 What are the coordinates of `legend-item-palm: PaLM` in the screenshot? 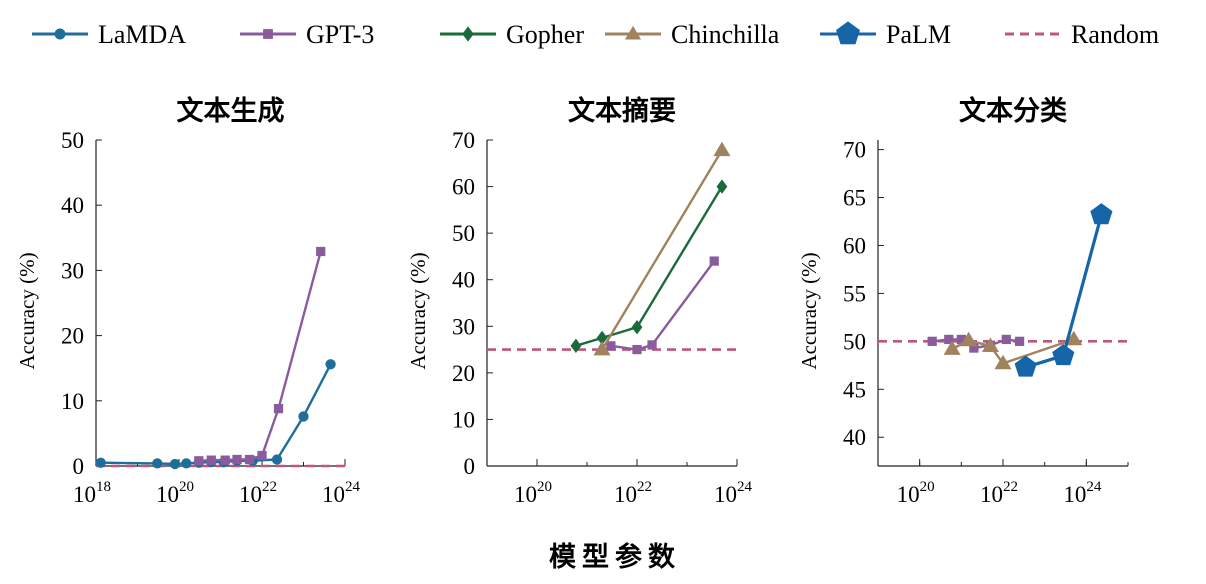 It's located at (885, 34).